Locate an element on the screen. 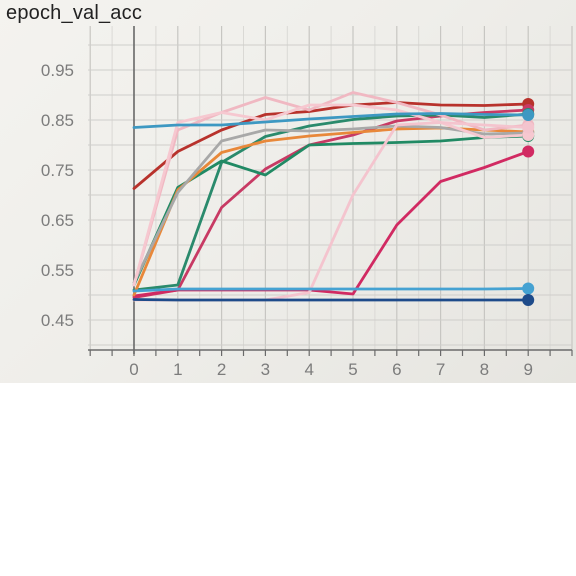 Image resolution: width=576 pixels, height=576 pixels. chart-title: epoch_val_acc is located at coordinates (74, 13).